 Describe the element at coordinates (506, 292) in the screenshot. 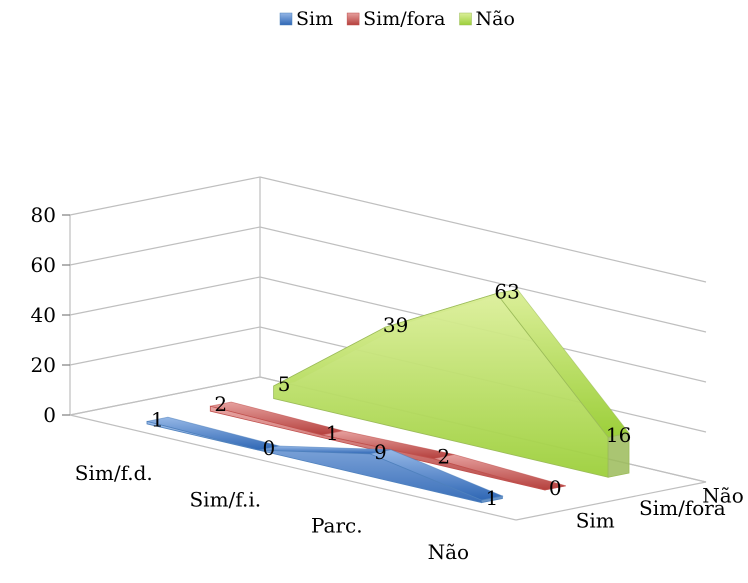

I see `data-label-nao-parc: 63` at that location.